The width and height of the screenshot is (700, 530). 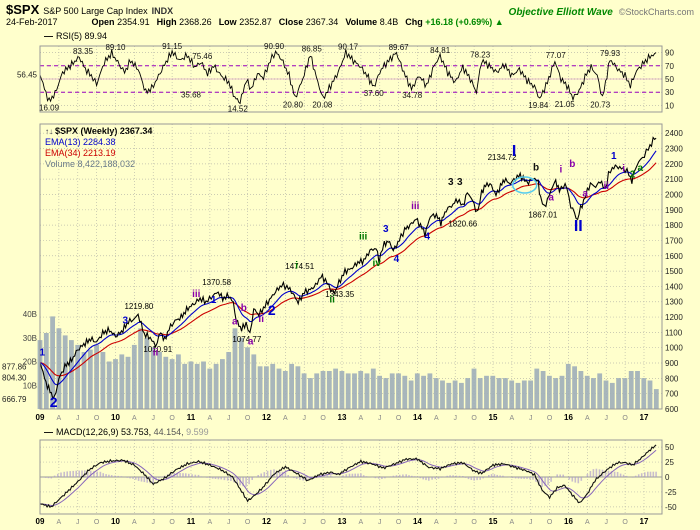 I want to click on year-tick-label: 14, so click(x=417, y=521).